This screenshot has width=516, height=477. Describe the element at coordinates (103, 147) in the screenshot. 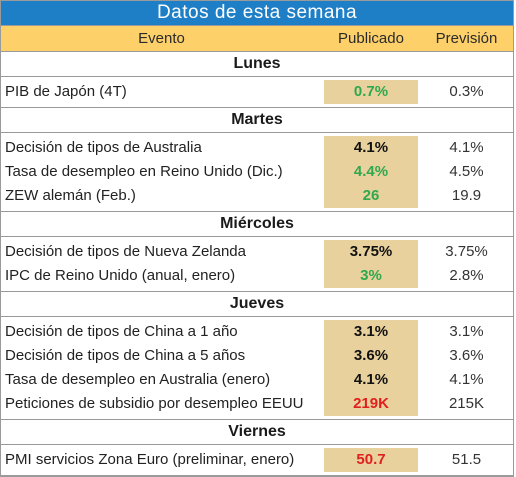

I see `event-name: Decisión de tipos de Australia` at that location.